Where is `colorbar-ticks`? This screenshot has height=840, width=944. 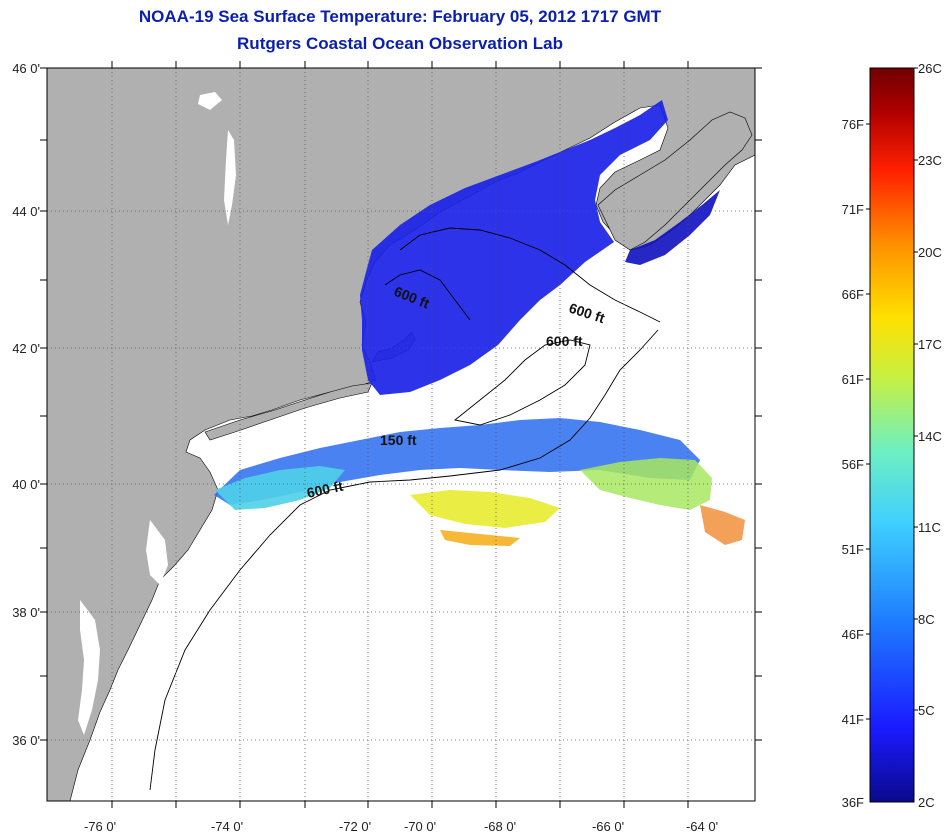 colorbar-ticks is located at coordinates (892, 393).